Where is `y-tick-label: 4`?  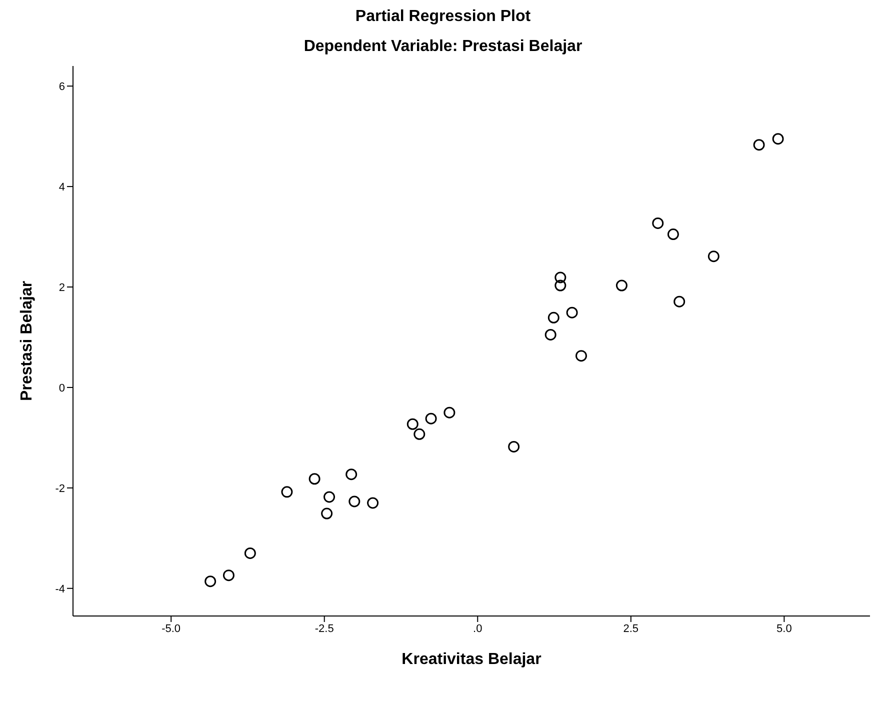 y-tick-label: 4 is located at coordinates (61, 187).